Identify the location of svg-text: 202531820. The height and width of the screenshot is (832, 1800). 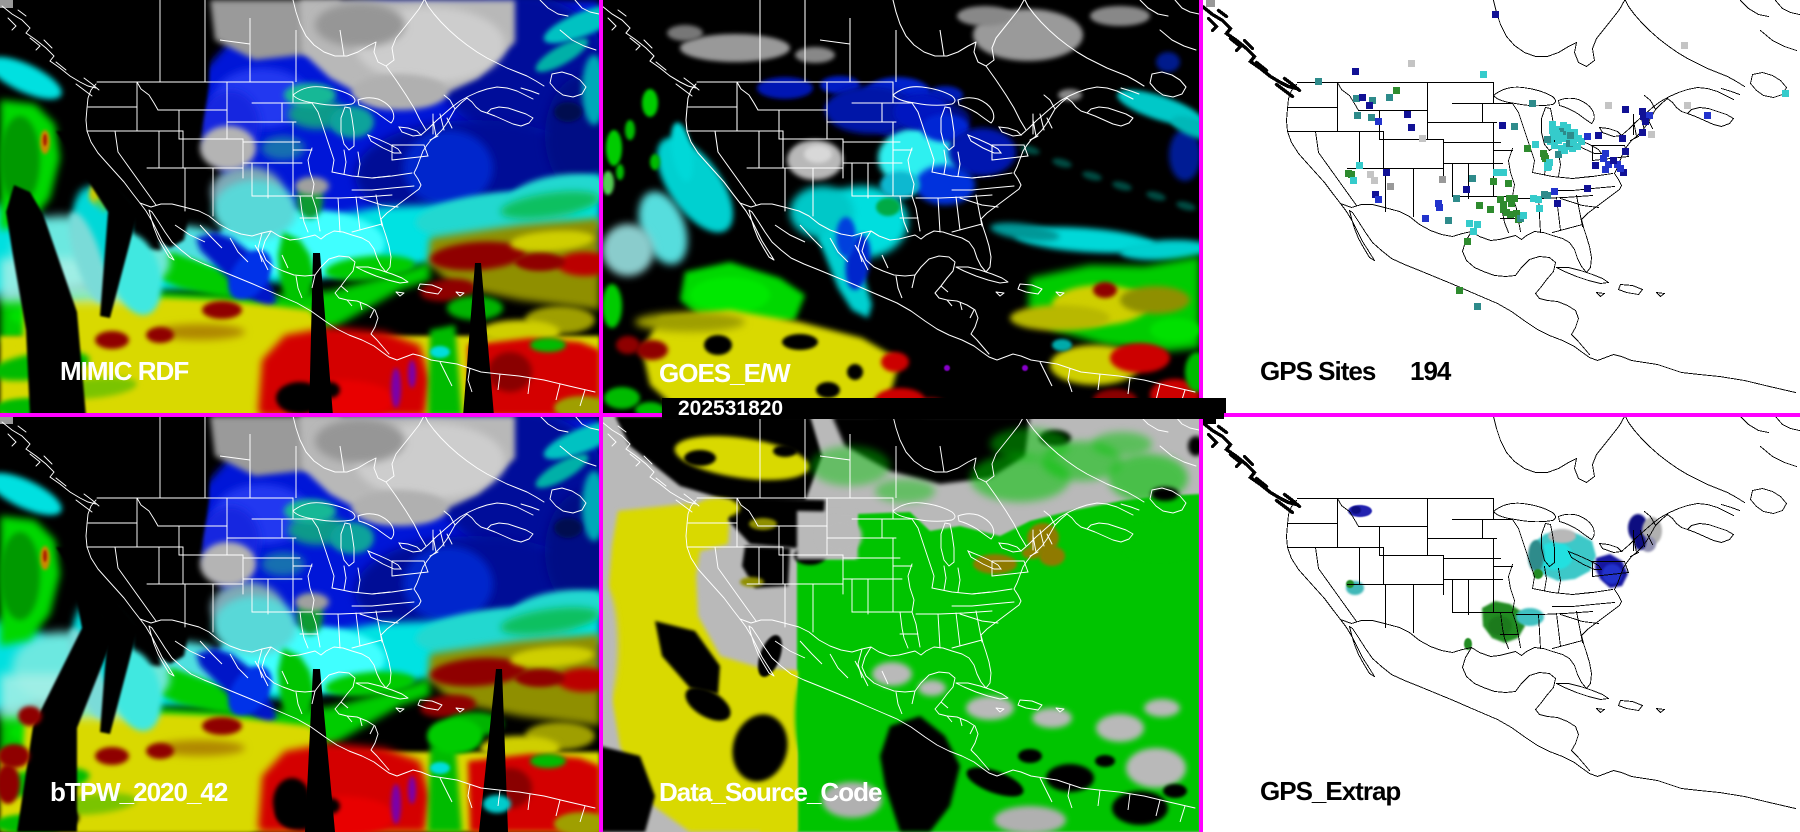
(730, 408).